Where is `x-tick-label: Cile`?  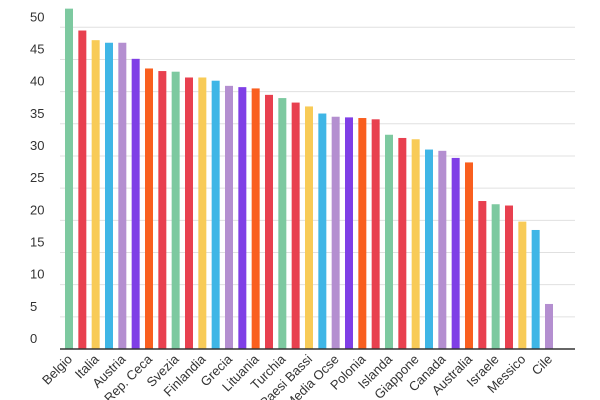
x-tick-label: Cile is located at coordinates (542, 365).